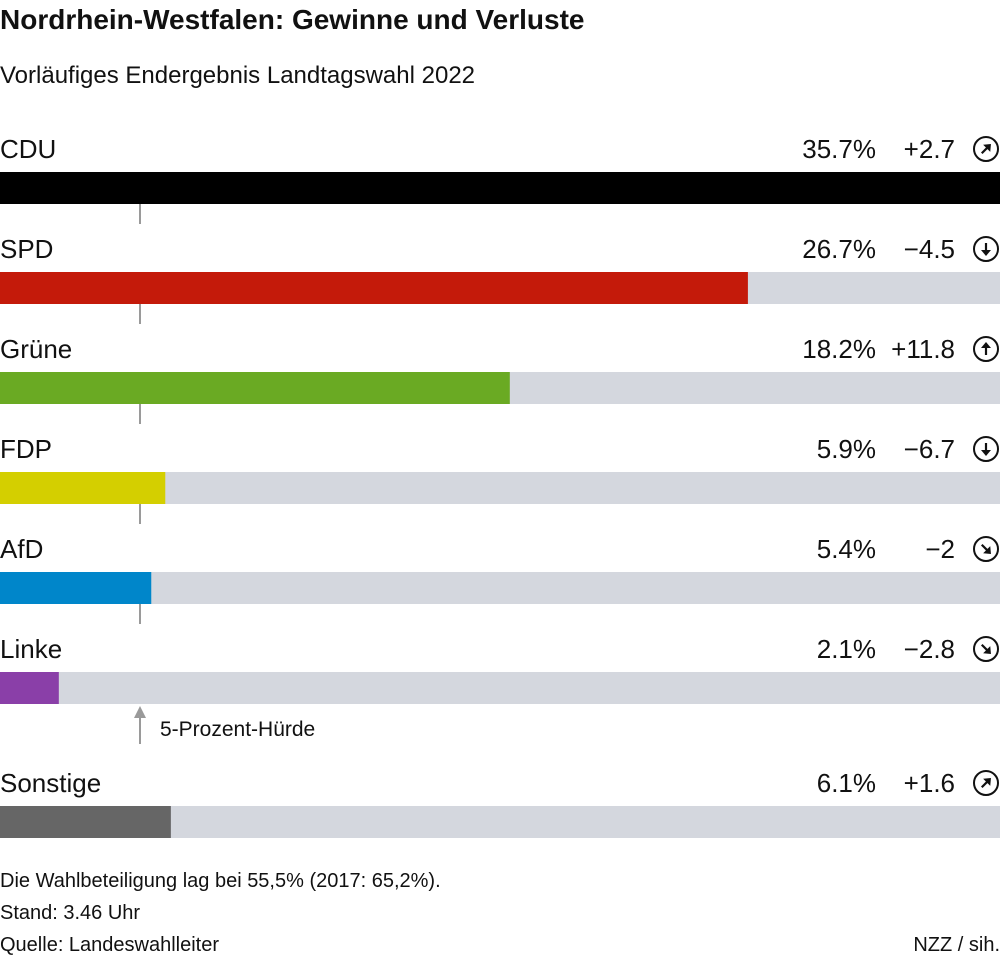 The height and width of the screenshot is (964, 1000). What do you see at coordinates (36, 349) in the screenshot?
I see `category-label: Grüne` at bounding box center [36, 349].